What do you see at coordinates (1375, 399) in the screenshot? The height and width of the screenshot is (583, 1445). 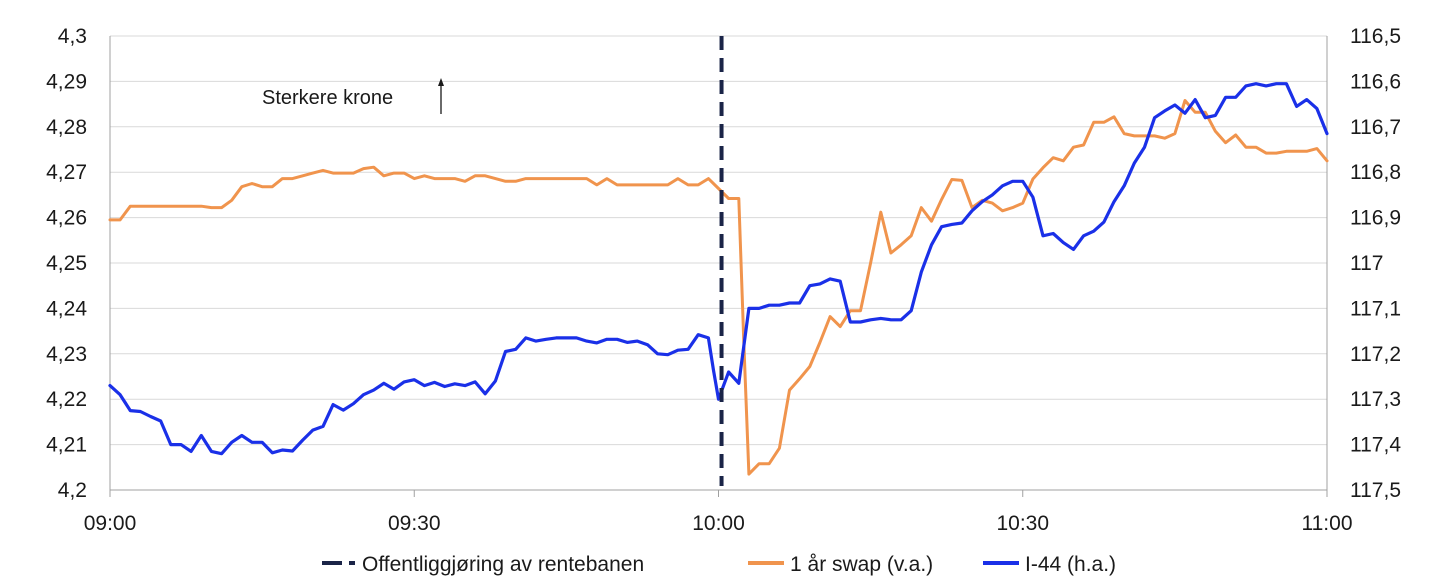 I see `right-tick-label: 117,3` at bounding box center [1375, 399].